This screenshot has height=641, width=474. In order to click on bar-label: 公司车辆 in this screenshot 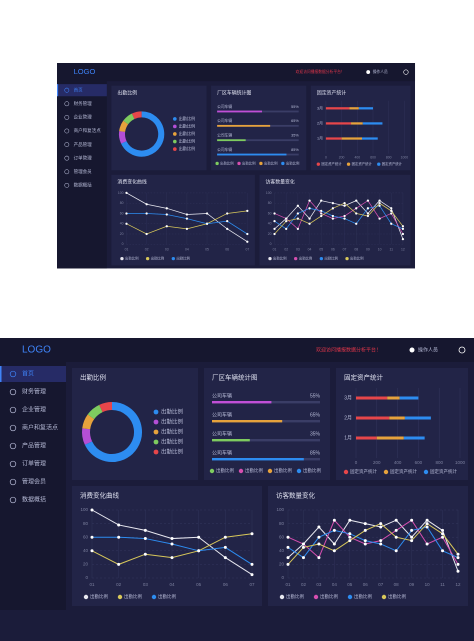, I will do `click(224, 120)`.